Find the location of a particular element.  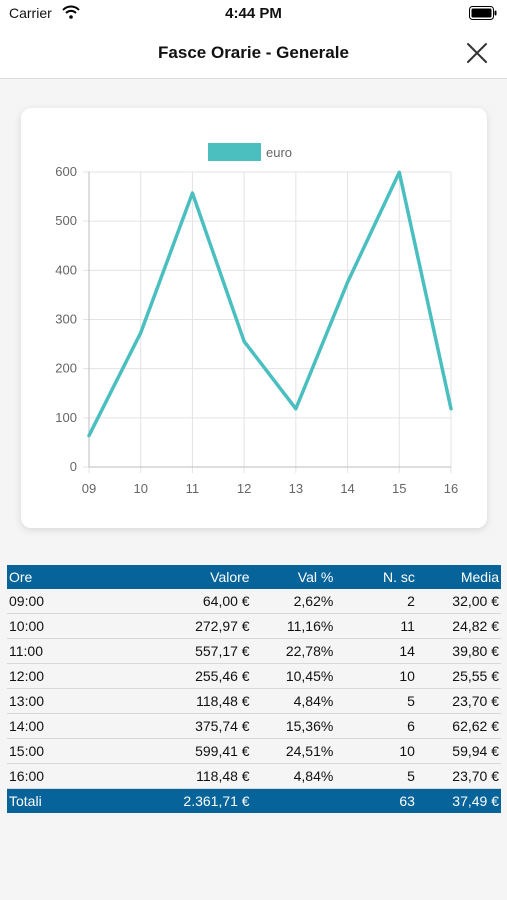

cell-n-sc: 6 is located at coordinates (376, 726).